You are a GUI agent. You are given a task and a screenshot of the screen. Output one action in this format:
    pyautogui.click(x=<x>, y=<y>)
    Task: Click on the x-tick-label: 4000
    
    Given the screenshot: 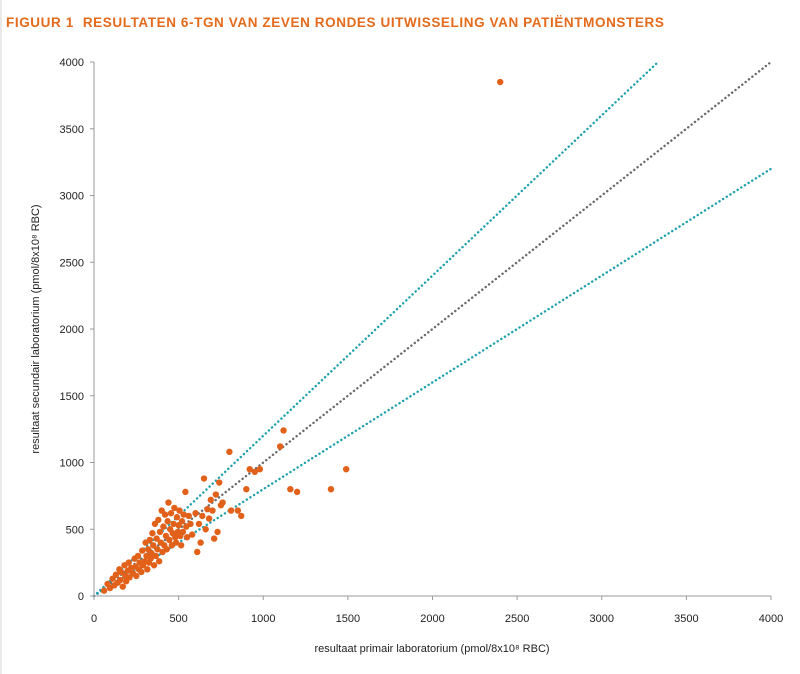 What is the action you would take?
    pyautogui.click(x=771, y=619)
    